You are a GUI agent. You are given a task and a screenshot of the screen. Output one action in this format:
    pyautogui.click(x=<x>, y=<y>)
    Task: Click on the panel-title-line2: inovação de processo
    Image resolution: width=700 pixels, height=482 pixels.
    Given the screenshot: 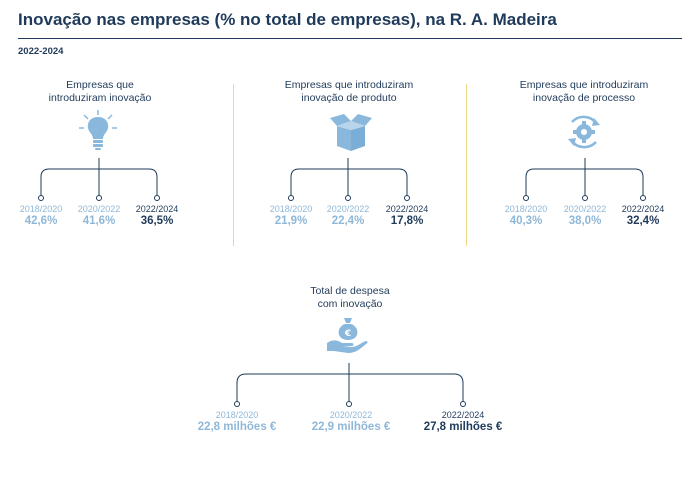 What is the action you would take?
    pyautogui.click(x=584, y=98)
    